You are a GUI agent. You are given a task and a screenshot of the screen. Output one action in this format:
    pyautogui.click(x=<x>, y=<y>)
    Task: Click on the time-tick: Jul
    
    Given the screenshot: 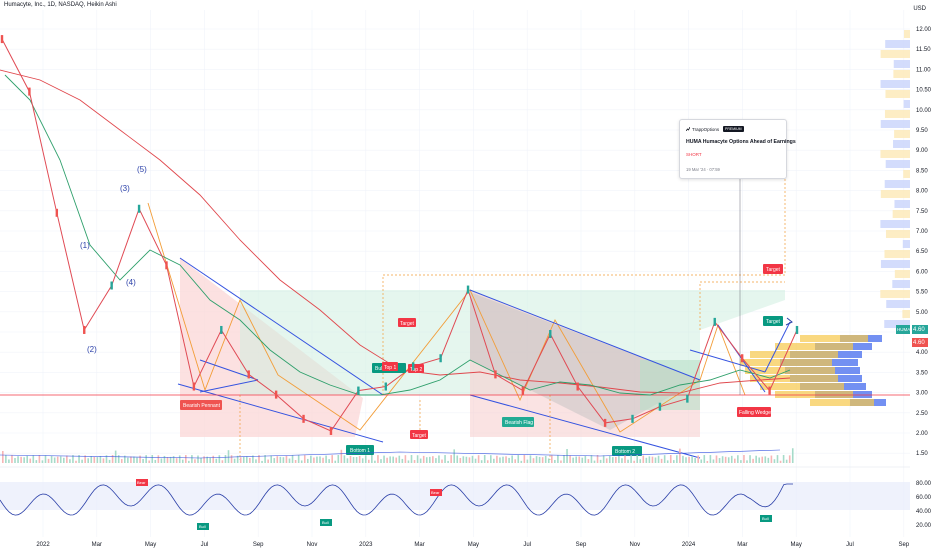 What is the action you would take?
    pyautogui.click(x=527, y=545)
    